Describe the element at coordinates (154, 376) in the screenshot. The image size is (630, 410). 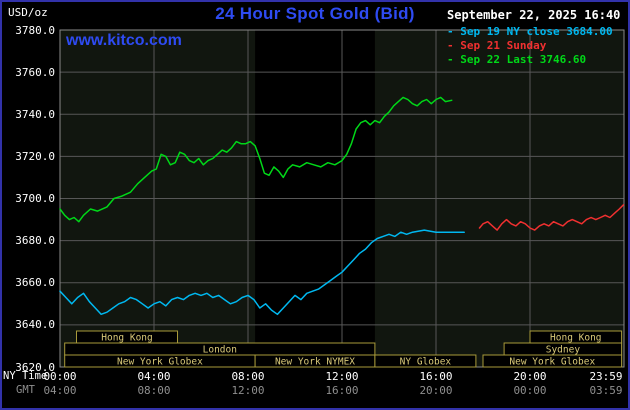
I see `x-tick-ny-time: 04:00` at that location.